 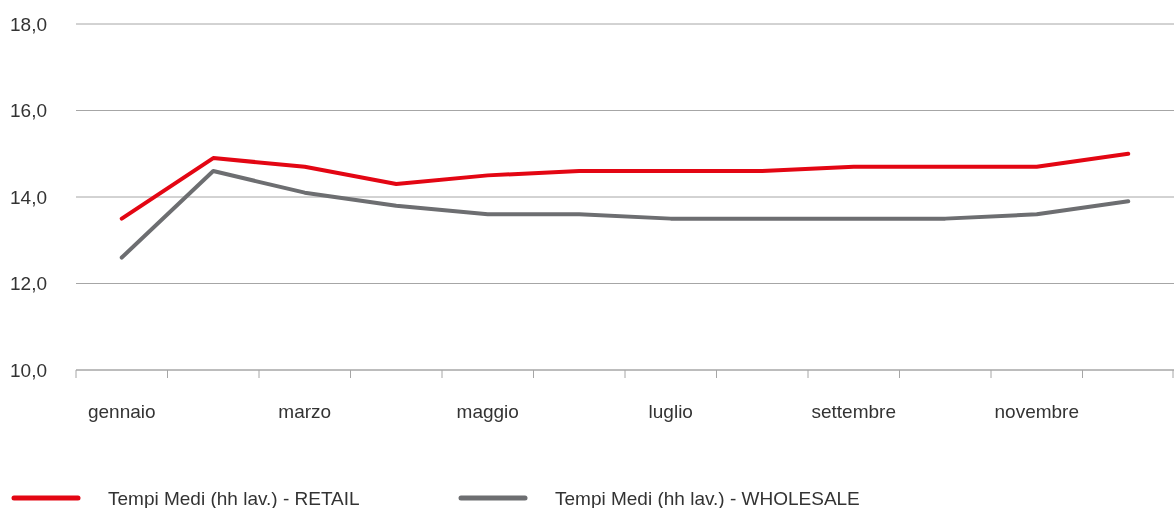 What do you see at coordinates (234, 497) in the screenshot?
I see `legend-label: Tempi Medi (hh lav.) - RETAIL` at bounding box center [234, 497].